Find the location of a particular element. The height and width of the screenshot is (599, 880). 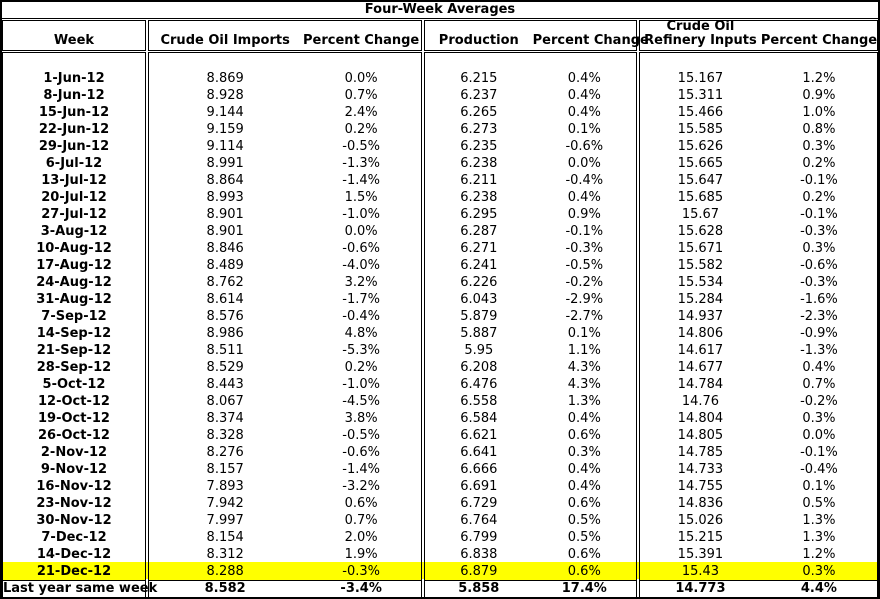

table-row: 14.804 0.3% is located at coordinates (758, 418).